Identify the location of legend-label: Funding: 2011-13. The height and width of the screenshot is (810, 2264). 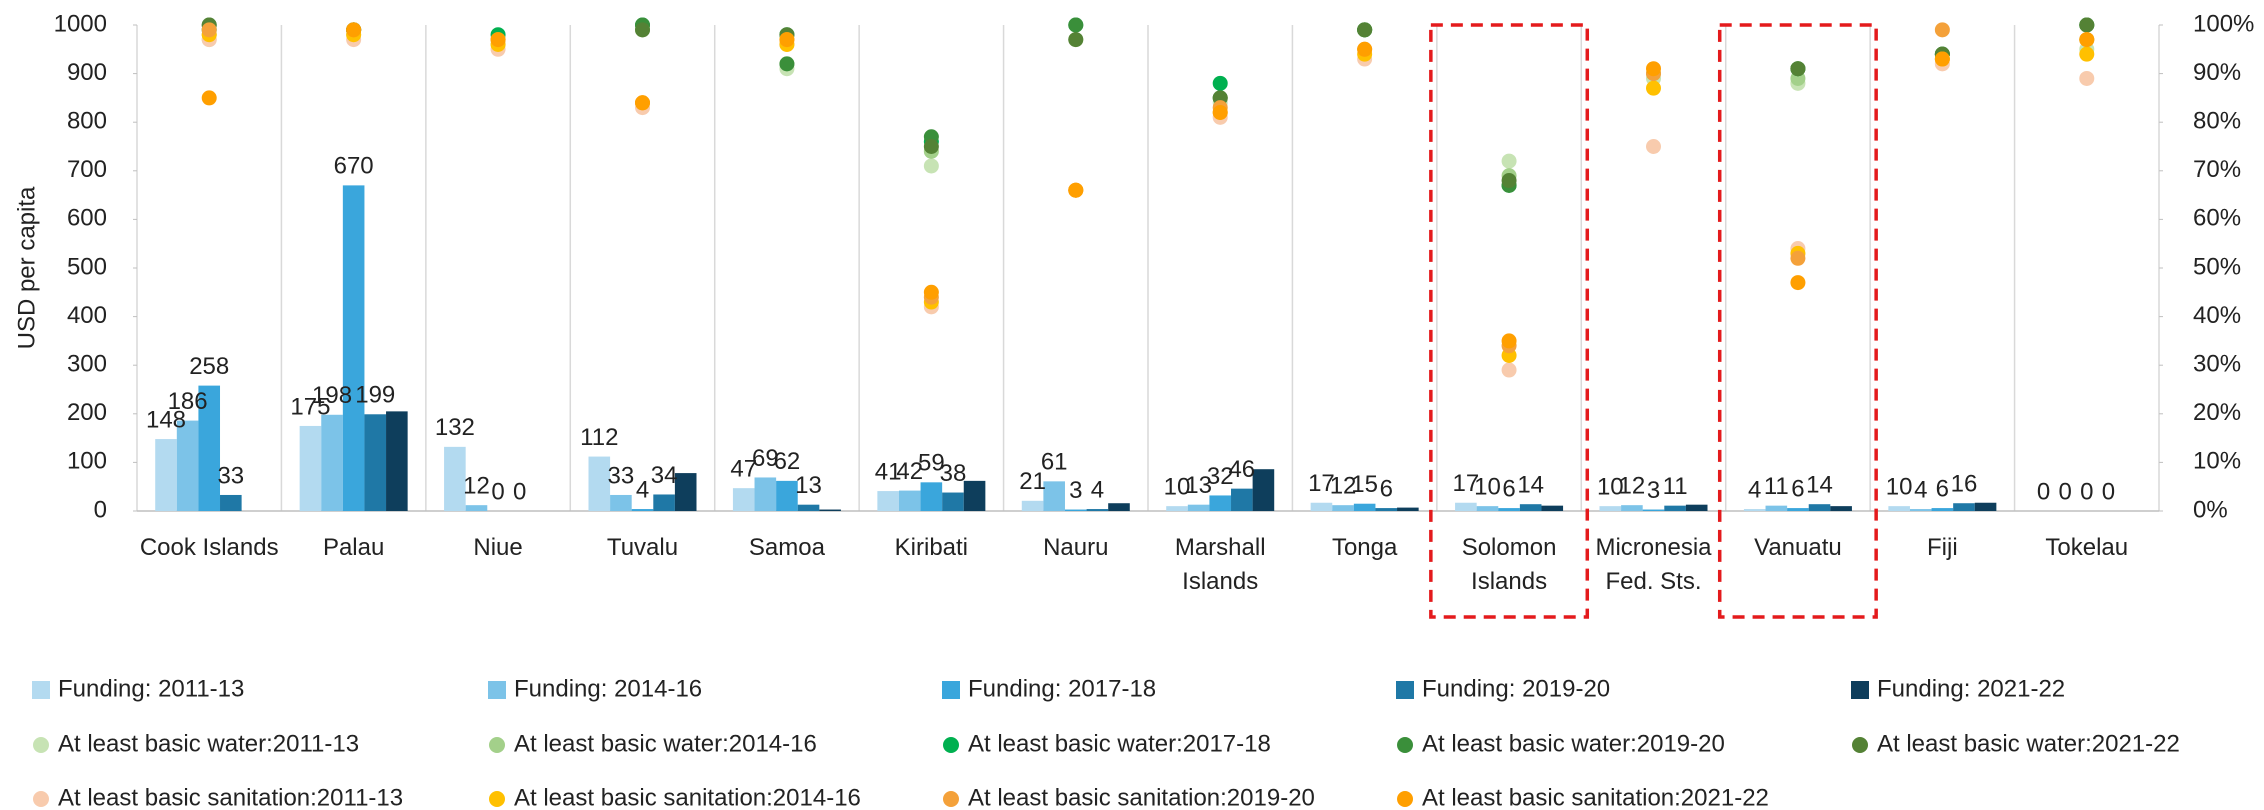
(151, 688).